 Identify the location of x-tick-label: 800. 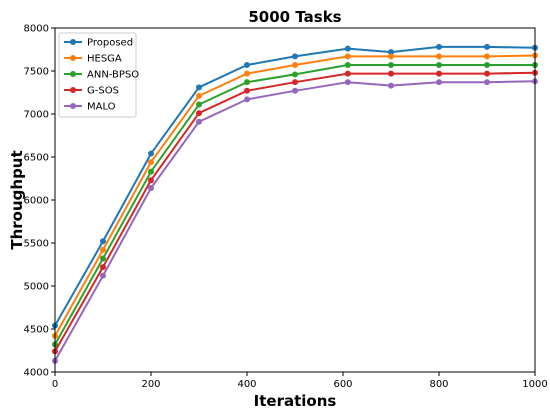
(438, 384).